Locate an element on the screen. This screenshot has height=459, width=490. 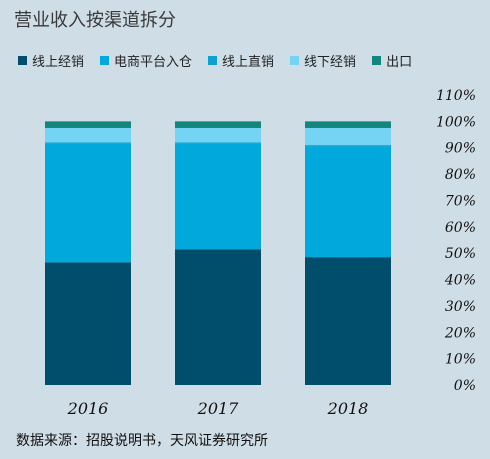
y-tick-label: 110% is located at coordinates (456, 96).